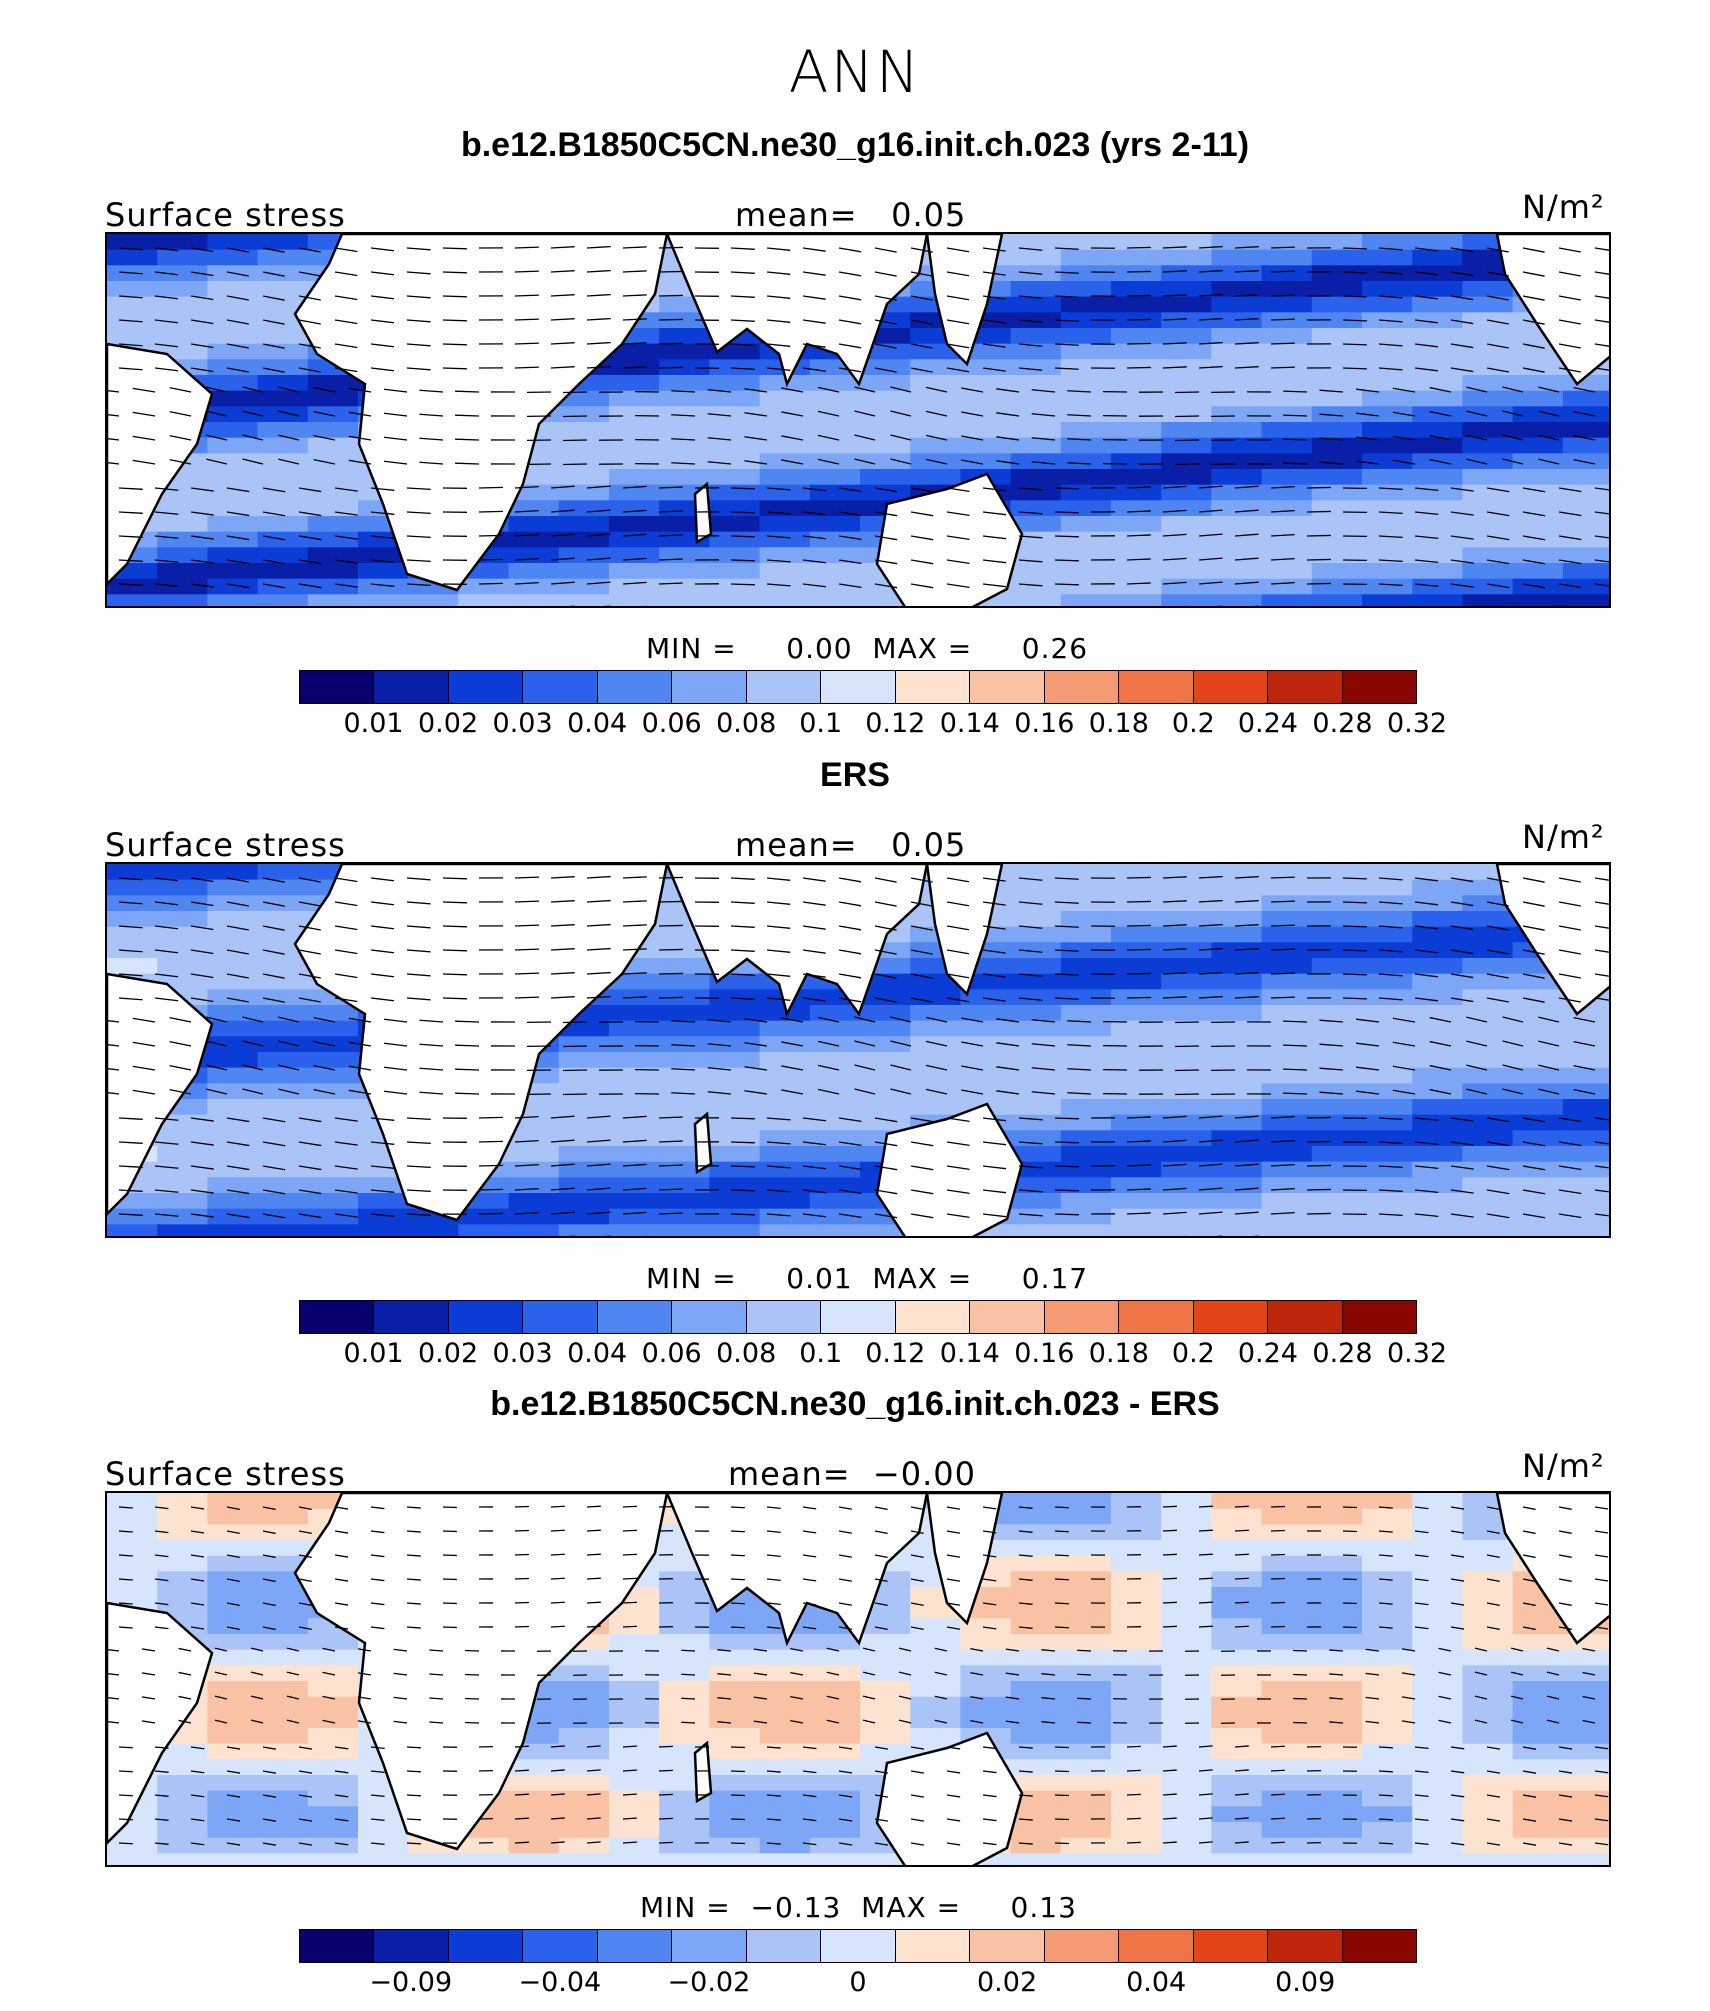  I want to click on colorbar-tick-label: 0.09, so click(1305, 1982).